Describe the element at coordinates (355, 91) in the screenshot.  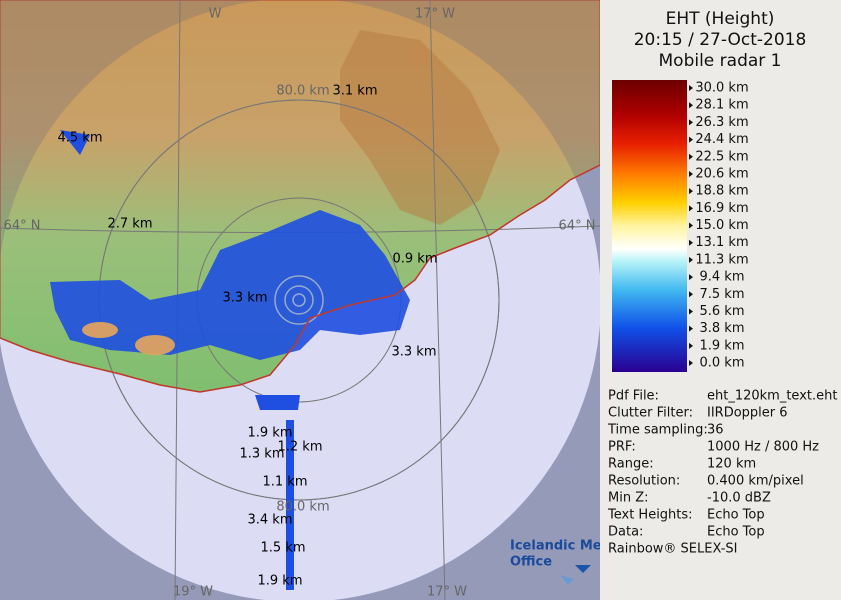
I see `map-label: 3.1 km` at that location.